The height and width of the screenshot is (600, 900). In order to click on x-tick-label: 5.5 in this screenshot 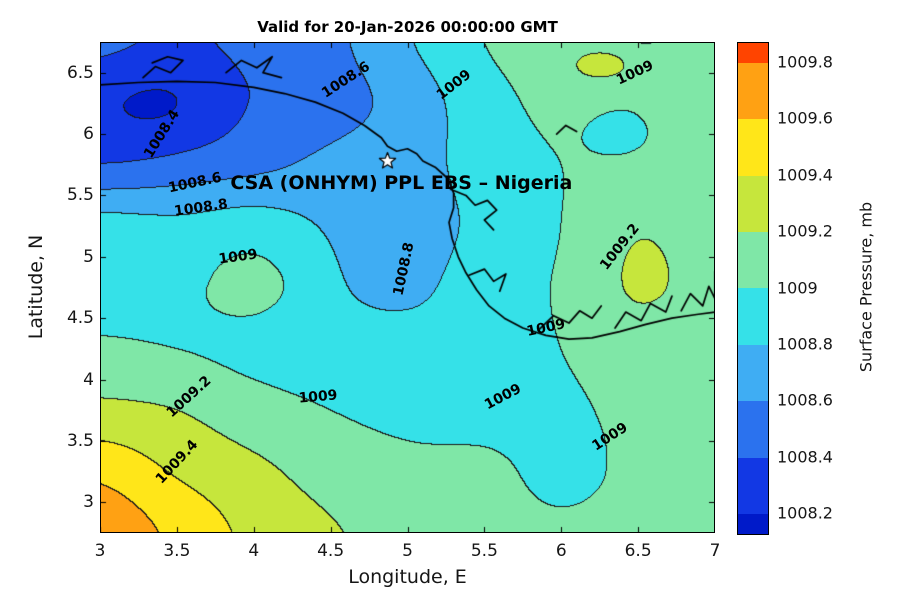, I will do `click(484, 551)`.